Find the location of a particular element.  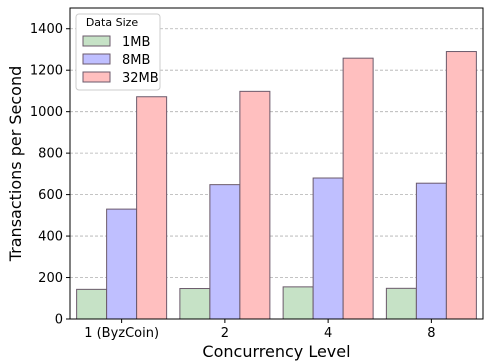

y-tick-label: 1400 is located at coordinates (46, 29).